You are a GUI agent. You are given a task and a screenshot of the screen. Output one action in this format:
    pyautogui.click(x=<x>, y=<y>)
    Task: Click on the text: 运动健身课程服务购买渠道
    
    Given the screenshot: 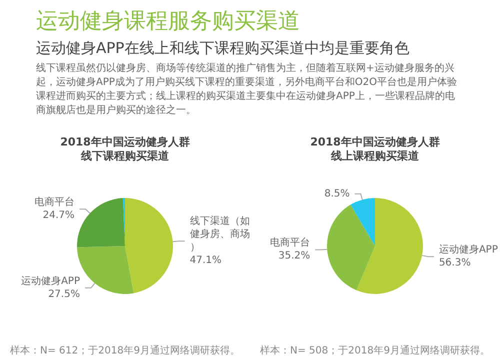 What is the action you would take?
    pyautogui.click(x=168, y=22)
    